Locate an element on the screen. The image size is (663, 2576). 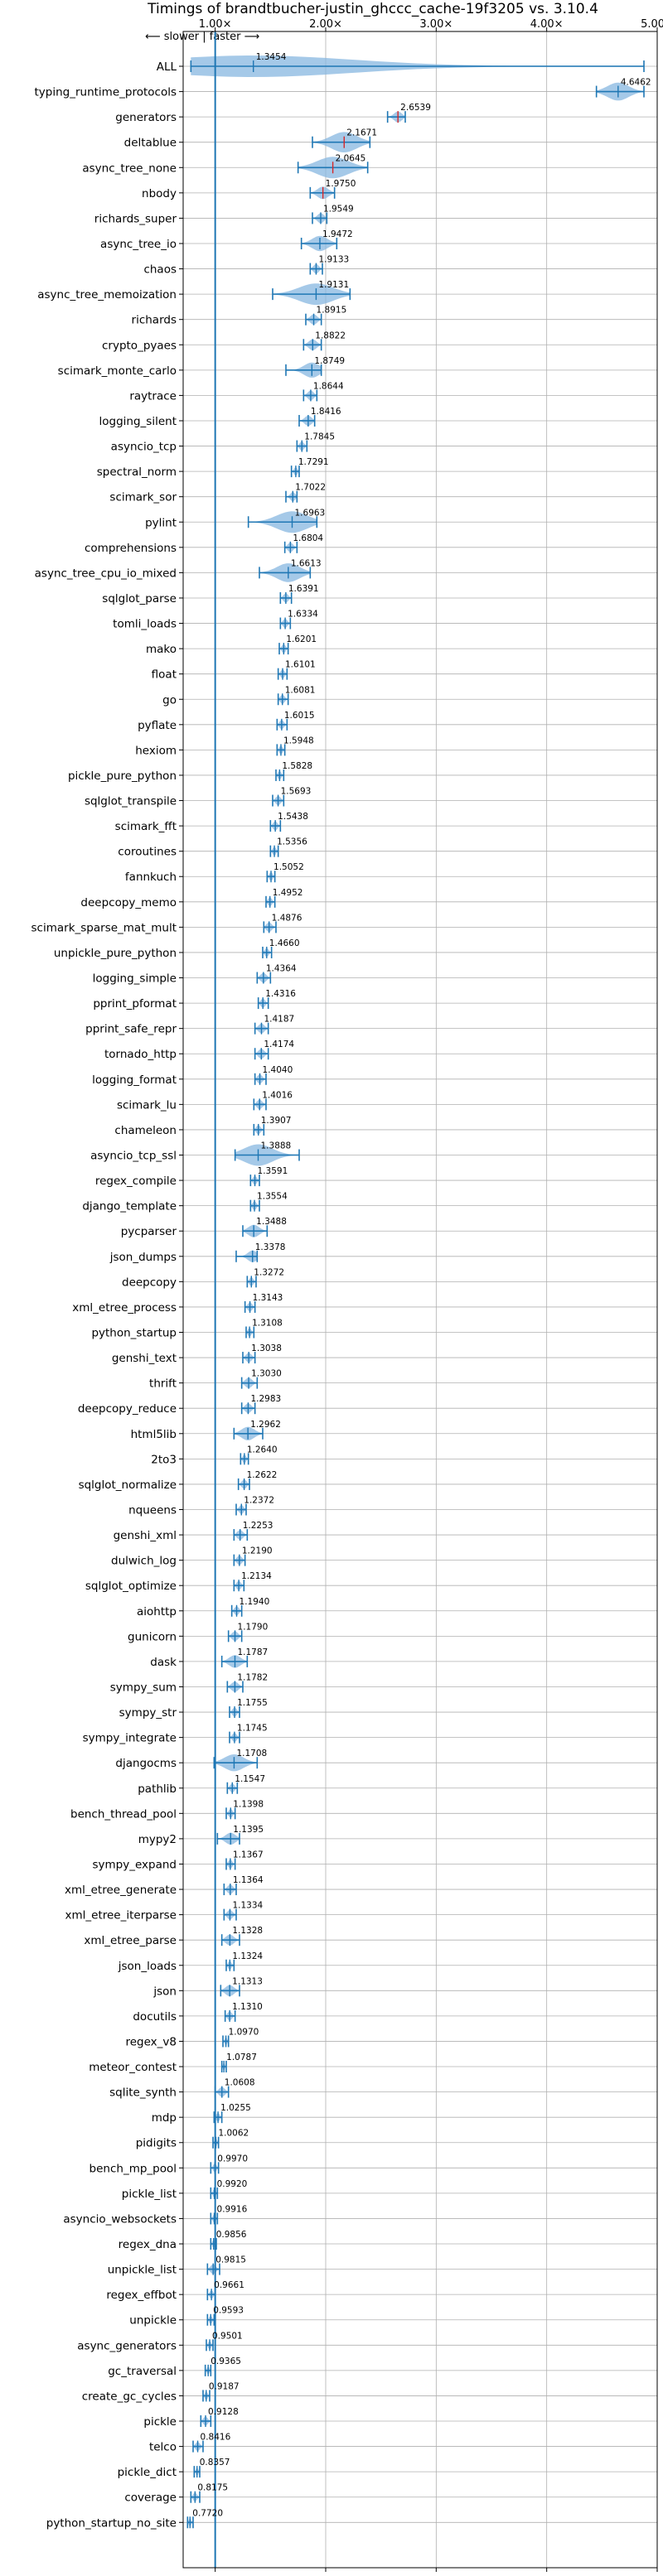
category-label: aiohttp is located at coordinates (157, 1611).